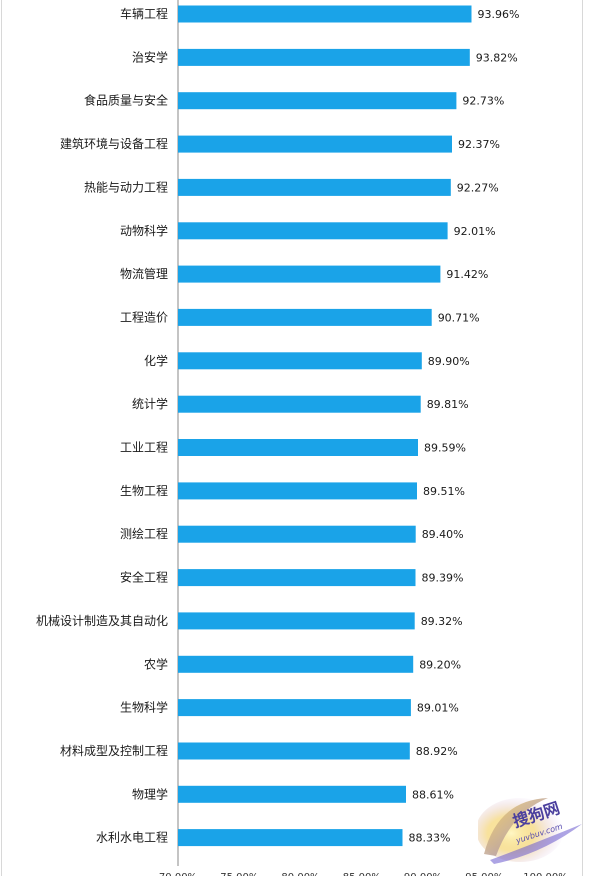 The width and height of the screenshot is (600, 876). Describe the element at coordinates (132, 837) in the screenshot. I see `category-label-20: 水利水电工程` at that location.